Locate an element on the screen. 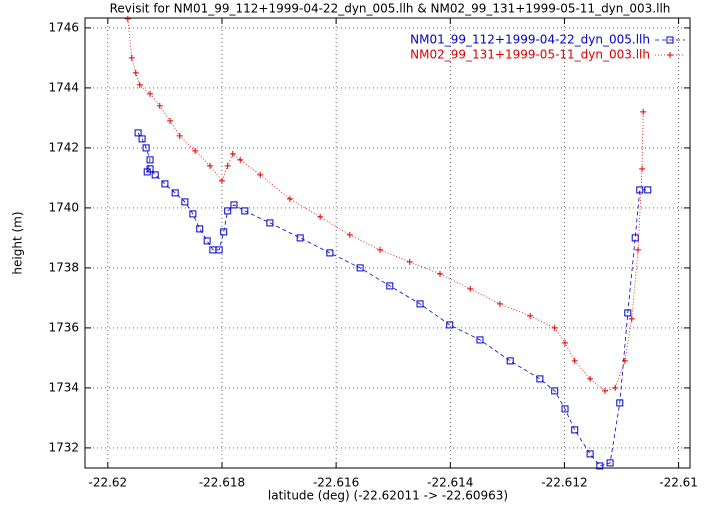 The image size is (721, 509). y-axis-label: height (m) is located at coordinates (18, 242).